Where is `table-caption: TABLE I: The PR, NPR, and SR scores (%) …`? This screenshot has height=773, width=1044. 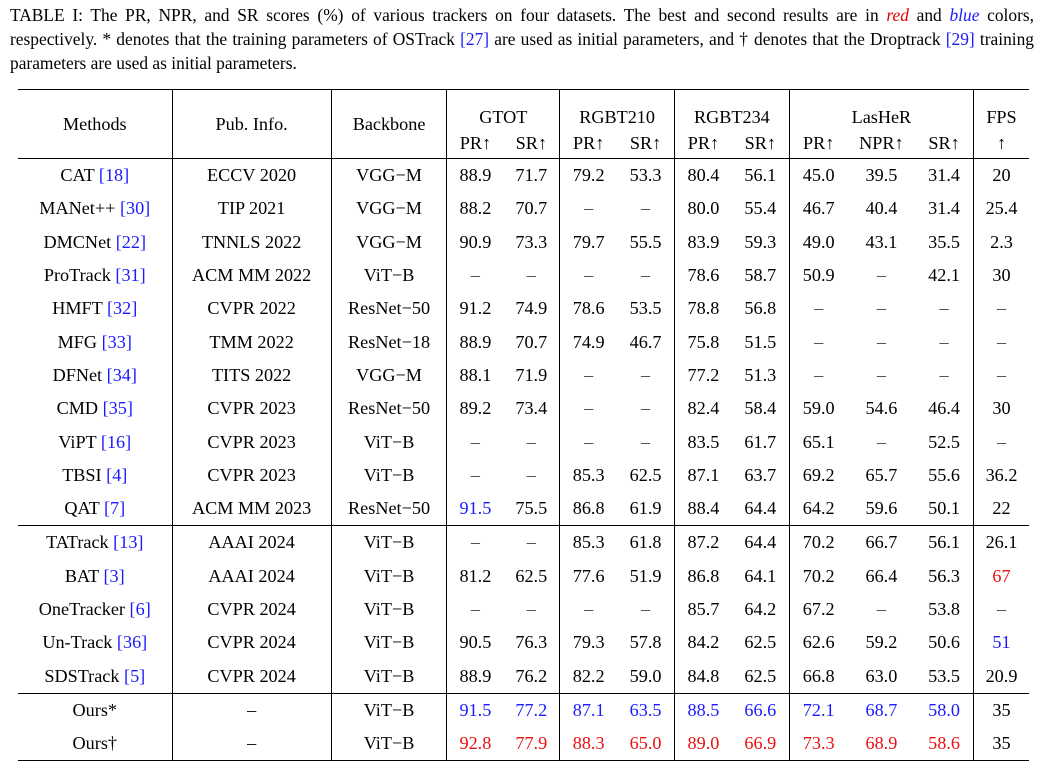 table-caption: TABLE I: The PR, NPR, and SR scores (%) … is located at coordinates (522, 39).